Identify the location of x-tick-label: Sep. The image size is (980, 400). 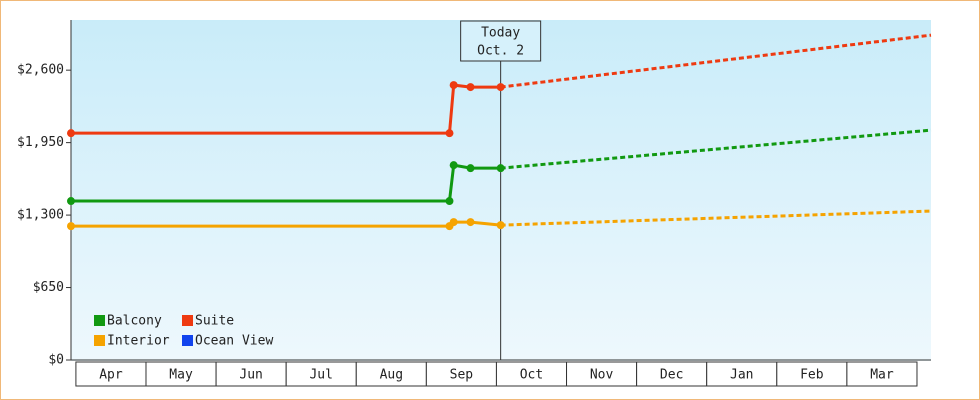
(462, 375).